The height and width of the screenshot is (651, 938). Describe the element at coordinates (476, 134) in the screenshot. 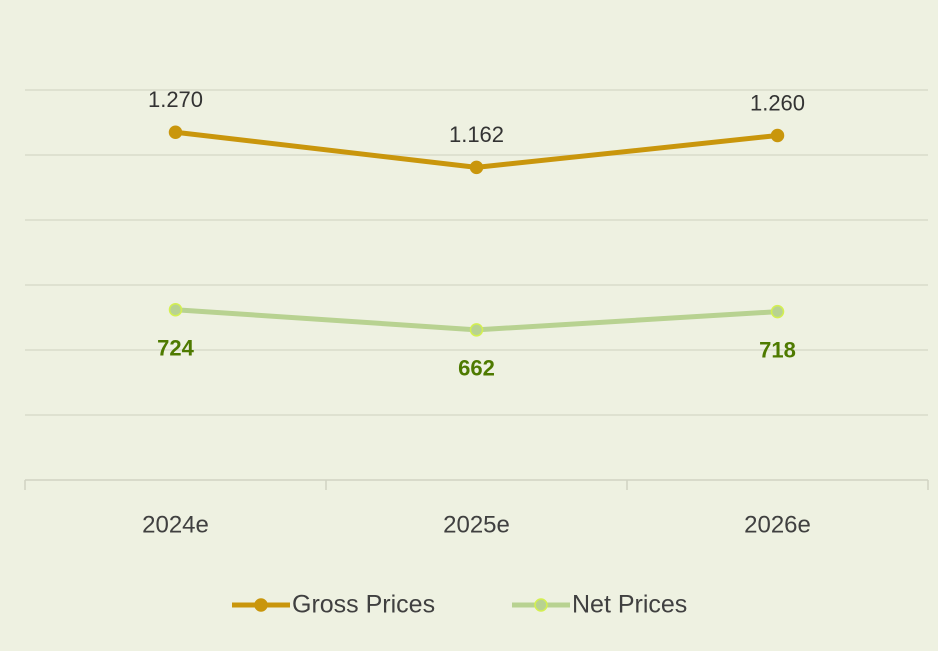

I see `data-label: 1.162` at that location.